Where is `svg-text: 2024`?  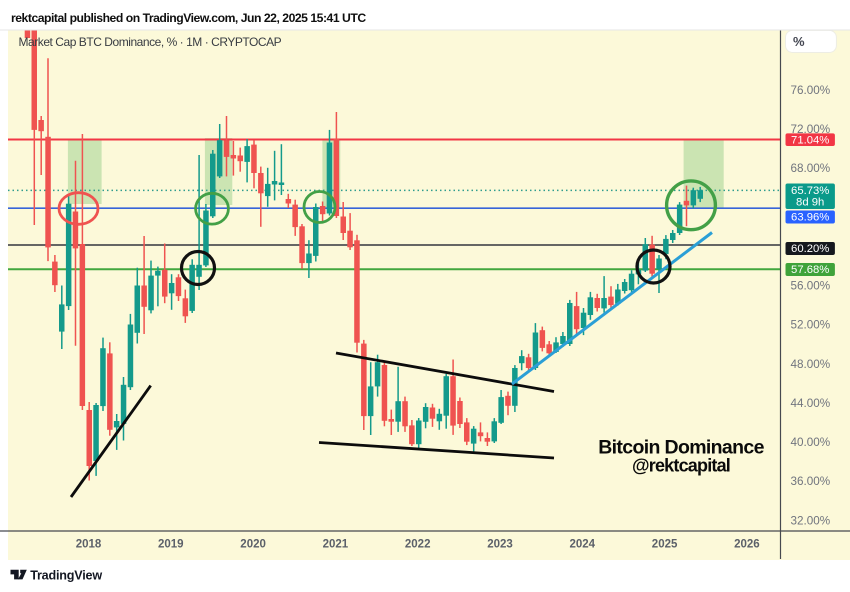
svg-text: 2024 is located at coordinates (583, 545).